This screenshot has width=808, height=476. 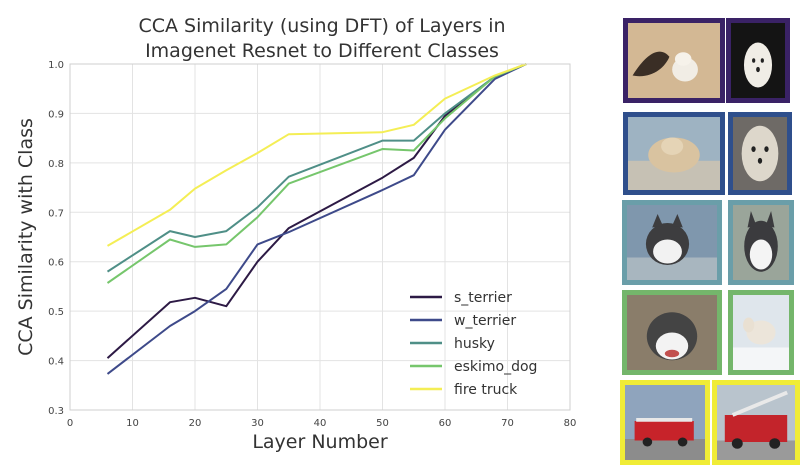 What do you see at coordinates (56, 411) in the screenshot?
I see `y-tick-label: 0.3` at bounding box center [56, 411].